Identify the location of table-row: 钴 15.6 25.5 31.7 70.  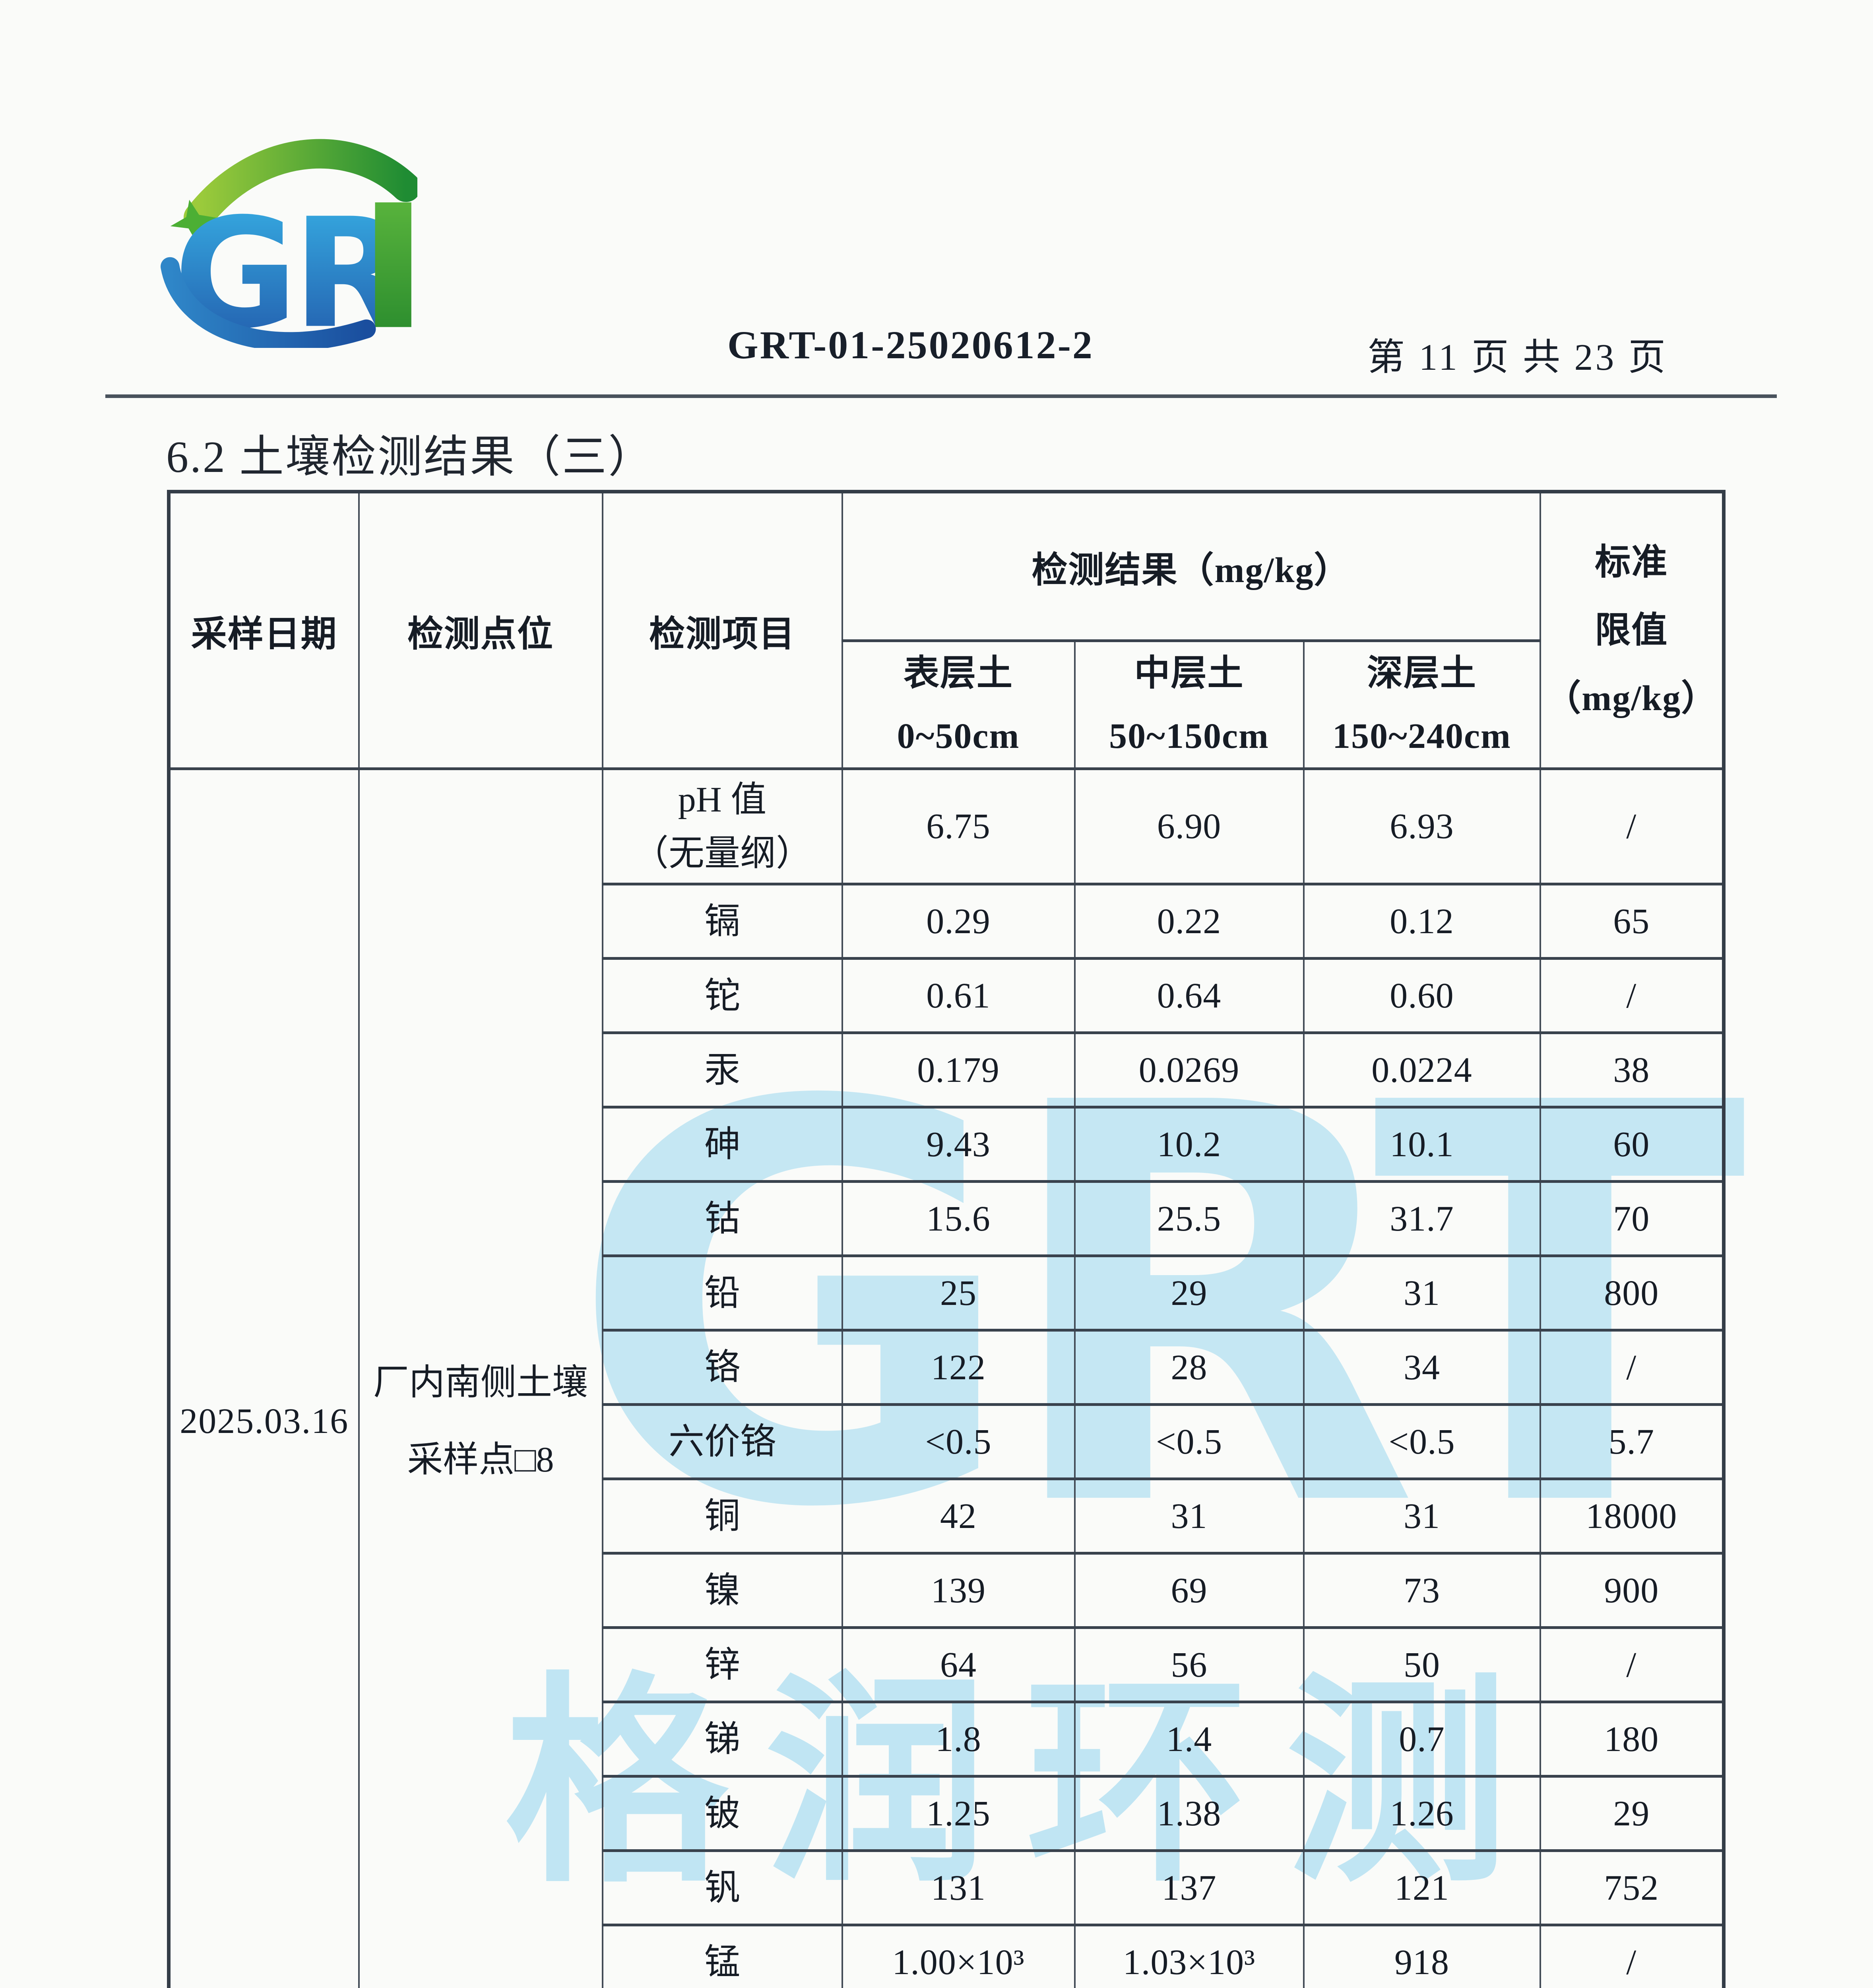
(947, 1218).